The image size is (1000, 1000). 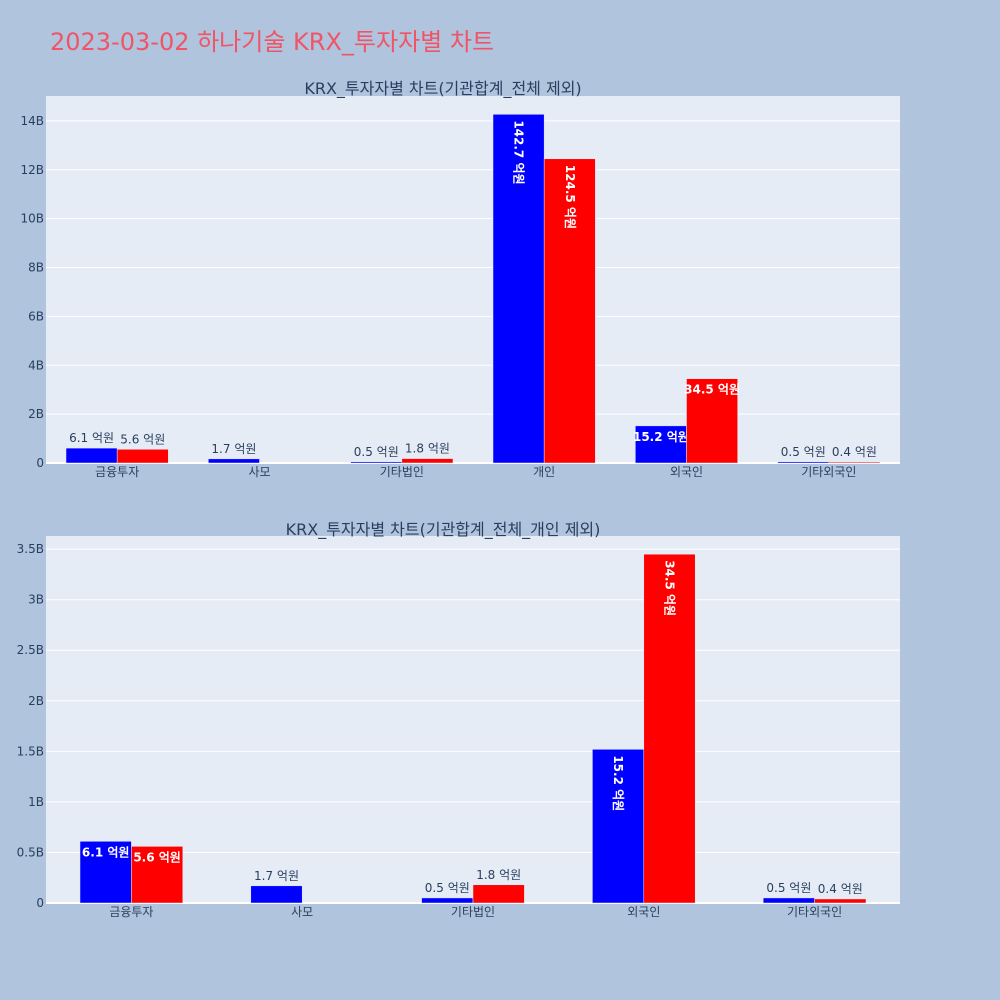 What do you see at coordinates (272, 42) in the screenshot?
I see `page-title: 2023-03-02 하나기술 KRX_투자자별 차트` at bounding box center [272, 42].